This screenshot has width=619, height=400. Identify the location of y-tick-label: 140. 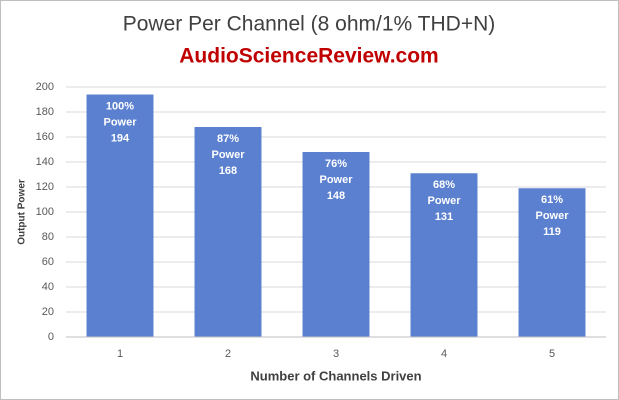
(45, 162).